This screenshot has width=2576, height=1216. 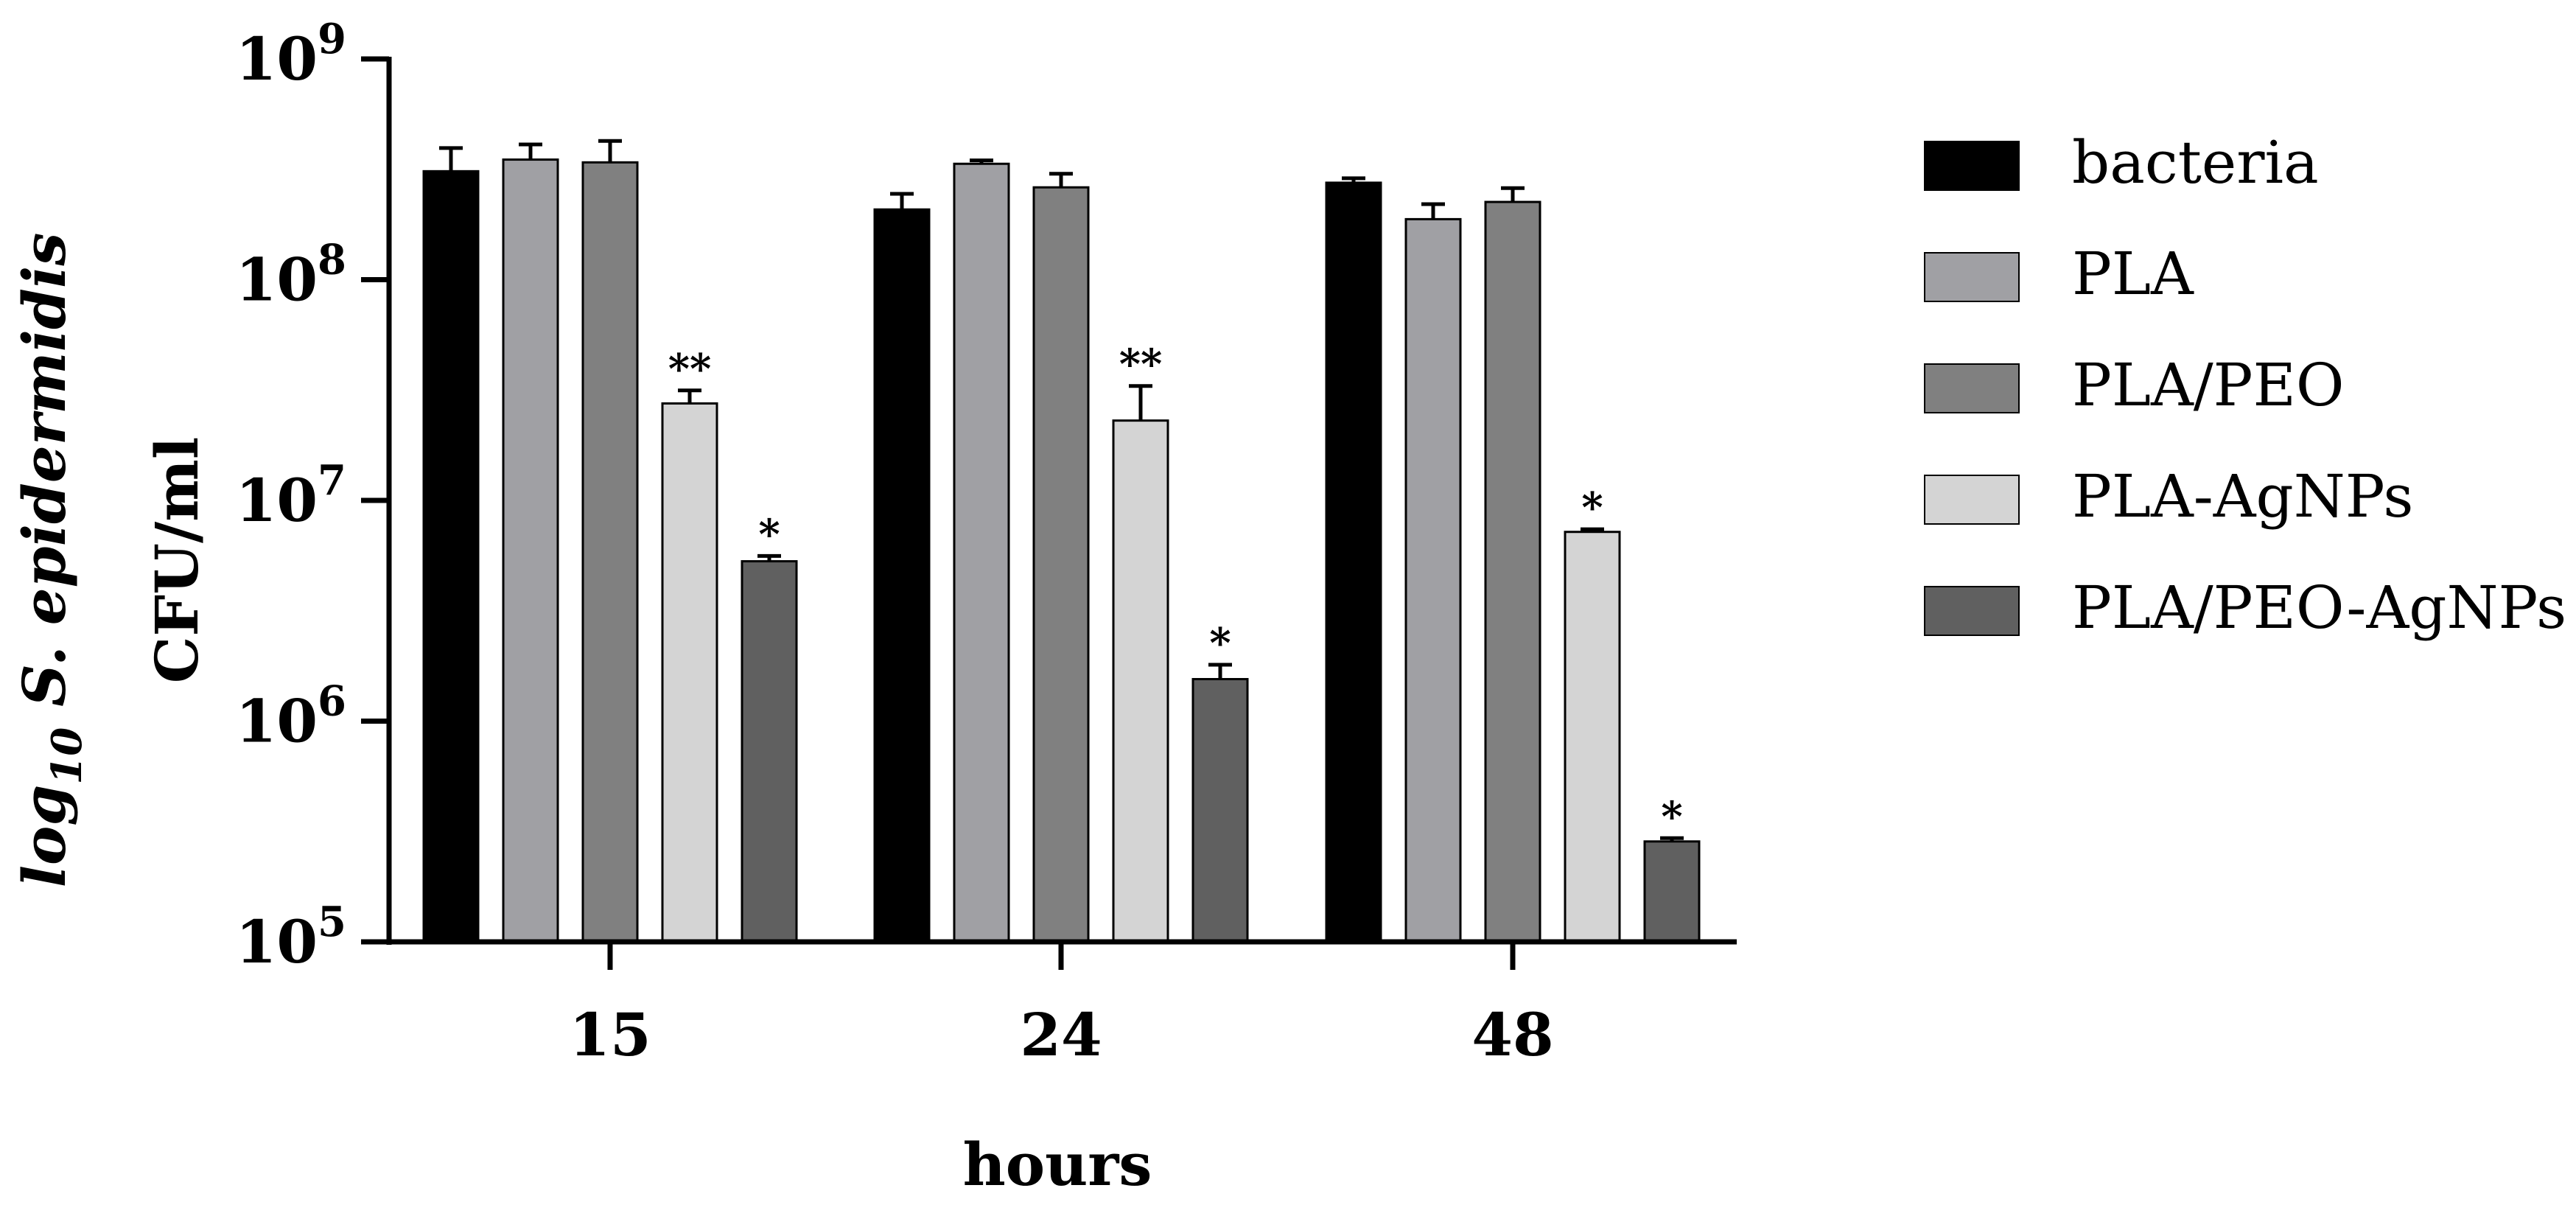 What do you see at coordinates (2133, 274) in the screenshot?
I see `legend-label: PLA` at bounding box center [2133, 274].